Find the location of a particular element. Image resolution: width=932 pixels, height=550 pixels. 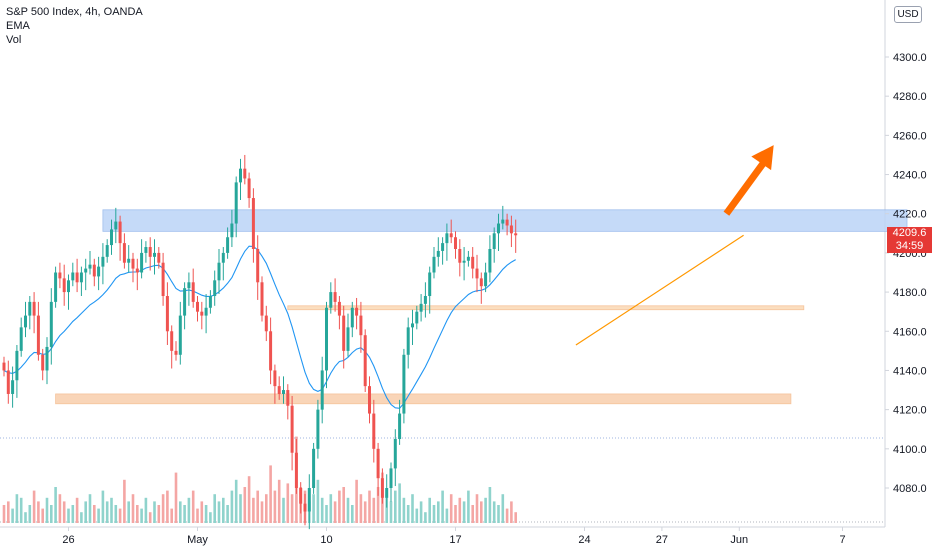

price-tick-label: 4220.0 is located at coordinates (910, 215).